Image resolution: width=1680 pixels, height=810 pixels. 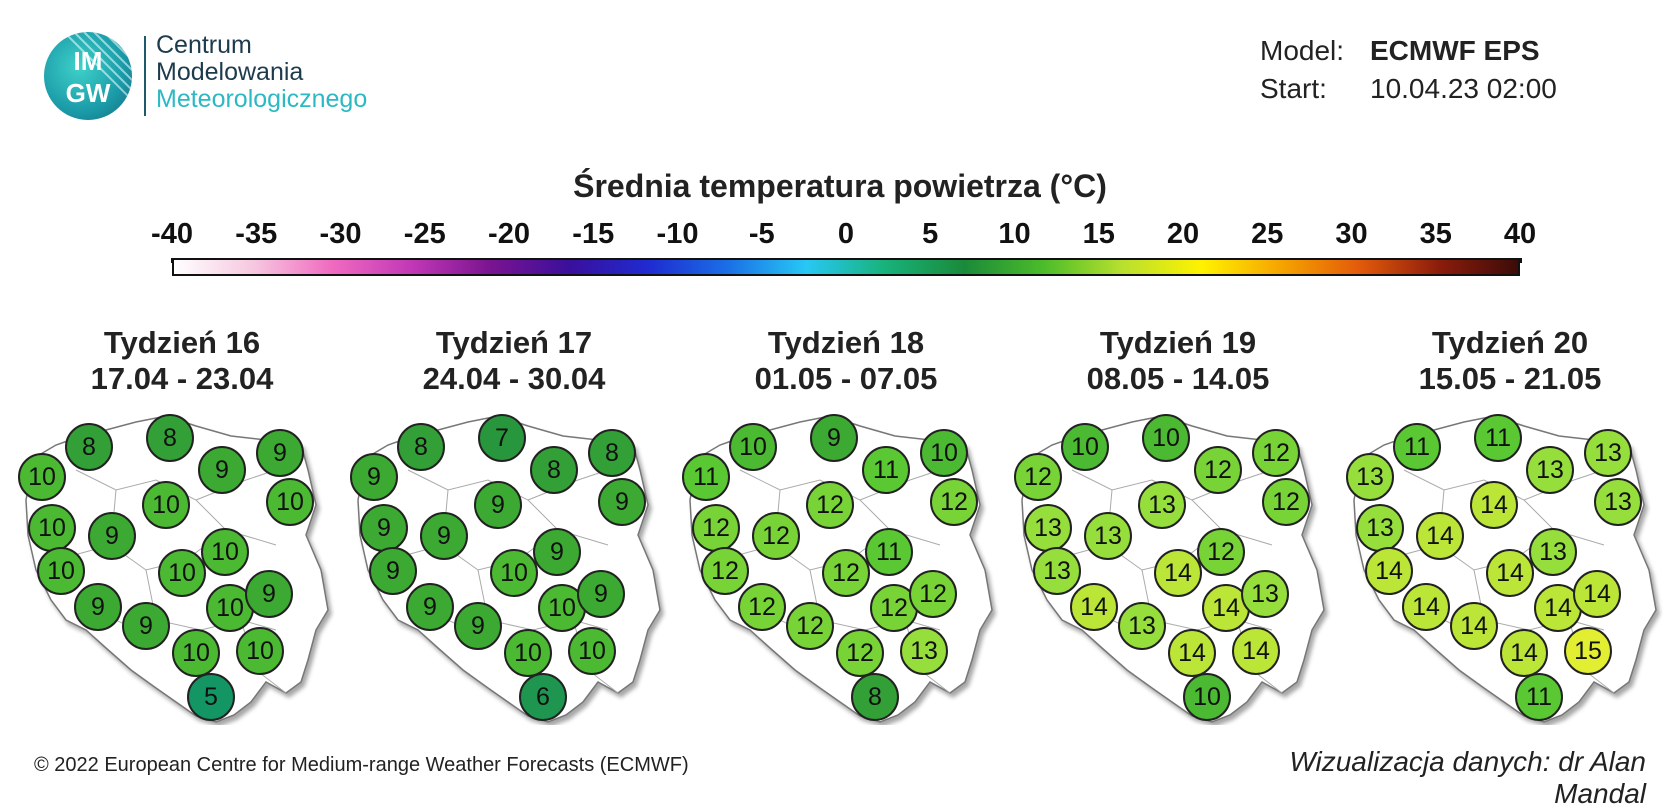 What do you see at coordinates (1293, 88) in the screenshot?
I see `start-label: Start:` at bounding box center [1293, 88].